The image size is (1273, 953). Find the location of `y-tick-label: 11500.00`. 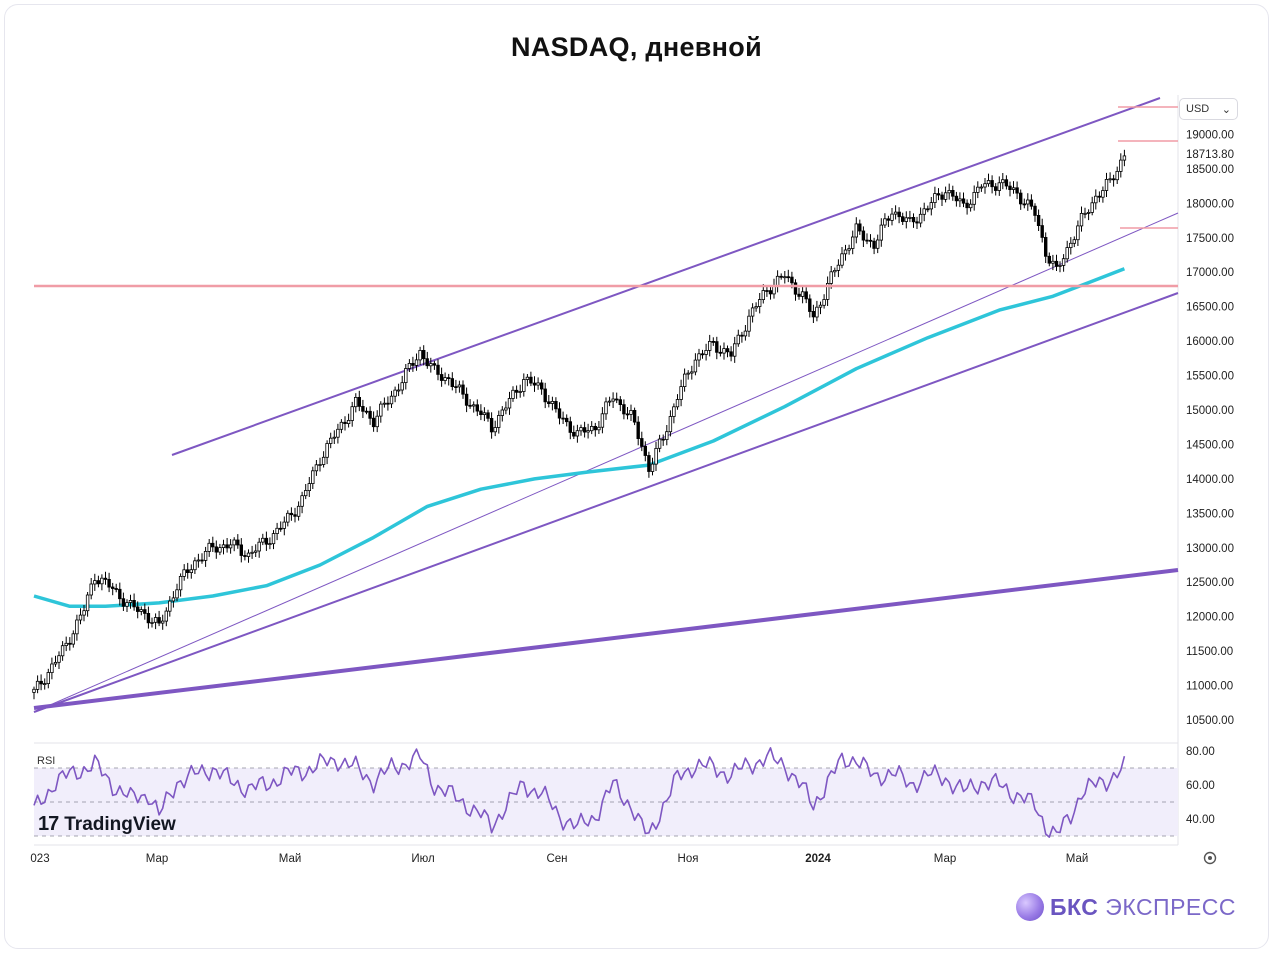

y-tick-label: 11500.00 is located at coordinates (1209, 652).